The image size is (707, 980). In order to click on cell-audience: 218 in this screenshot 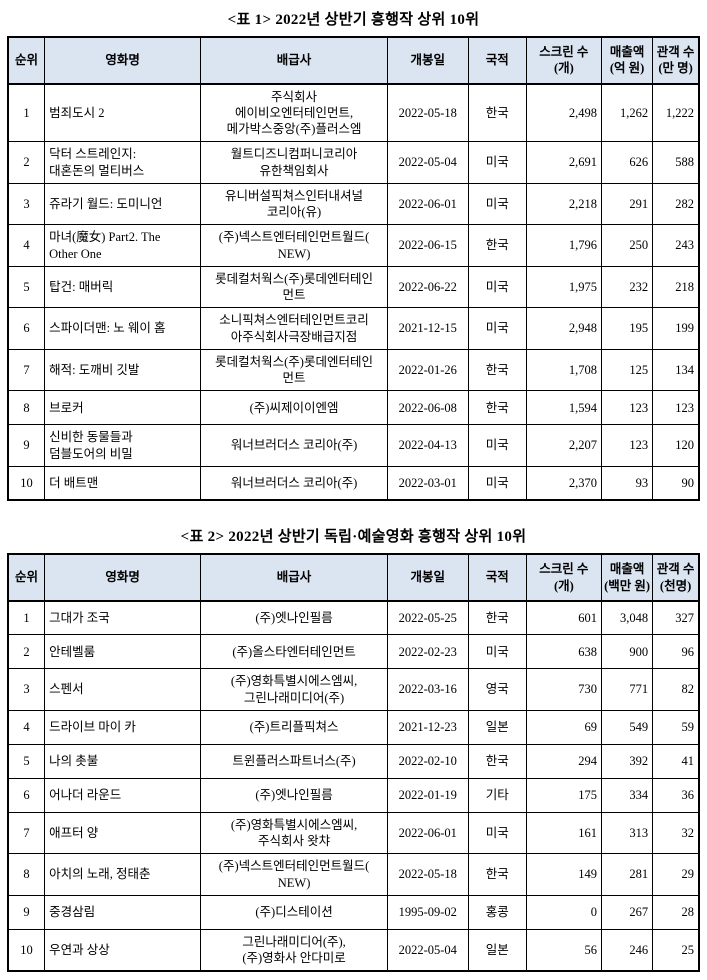, I will do `click(676, 287)`.